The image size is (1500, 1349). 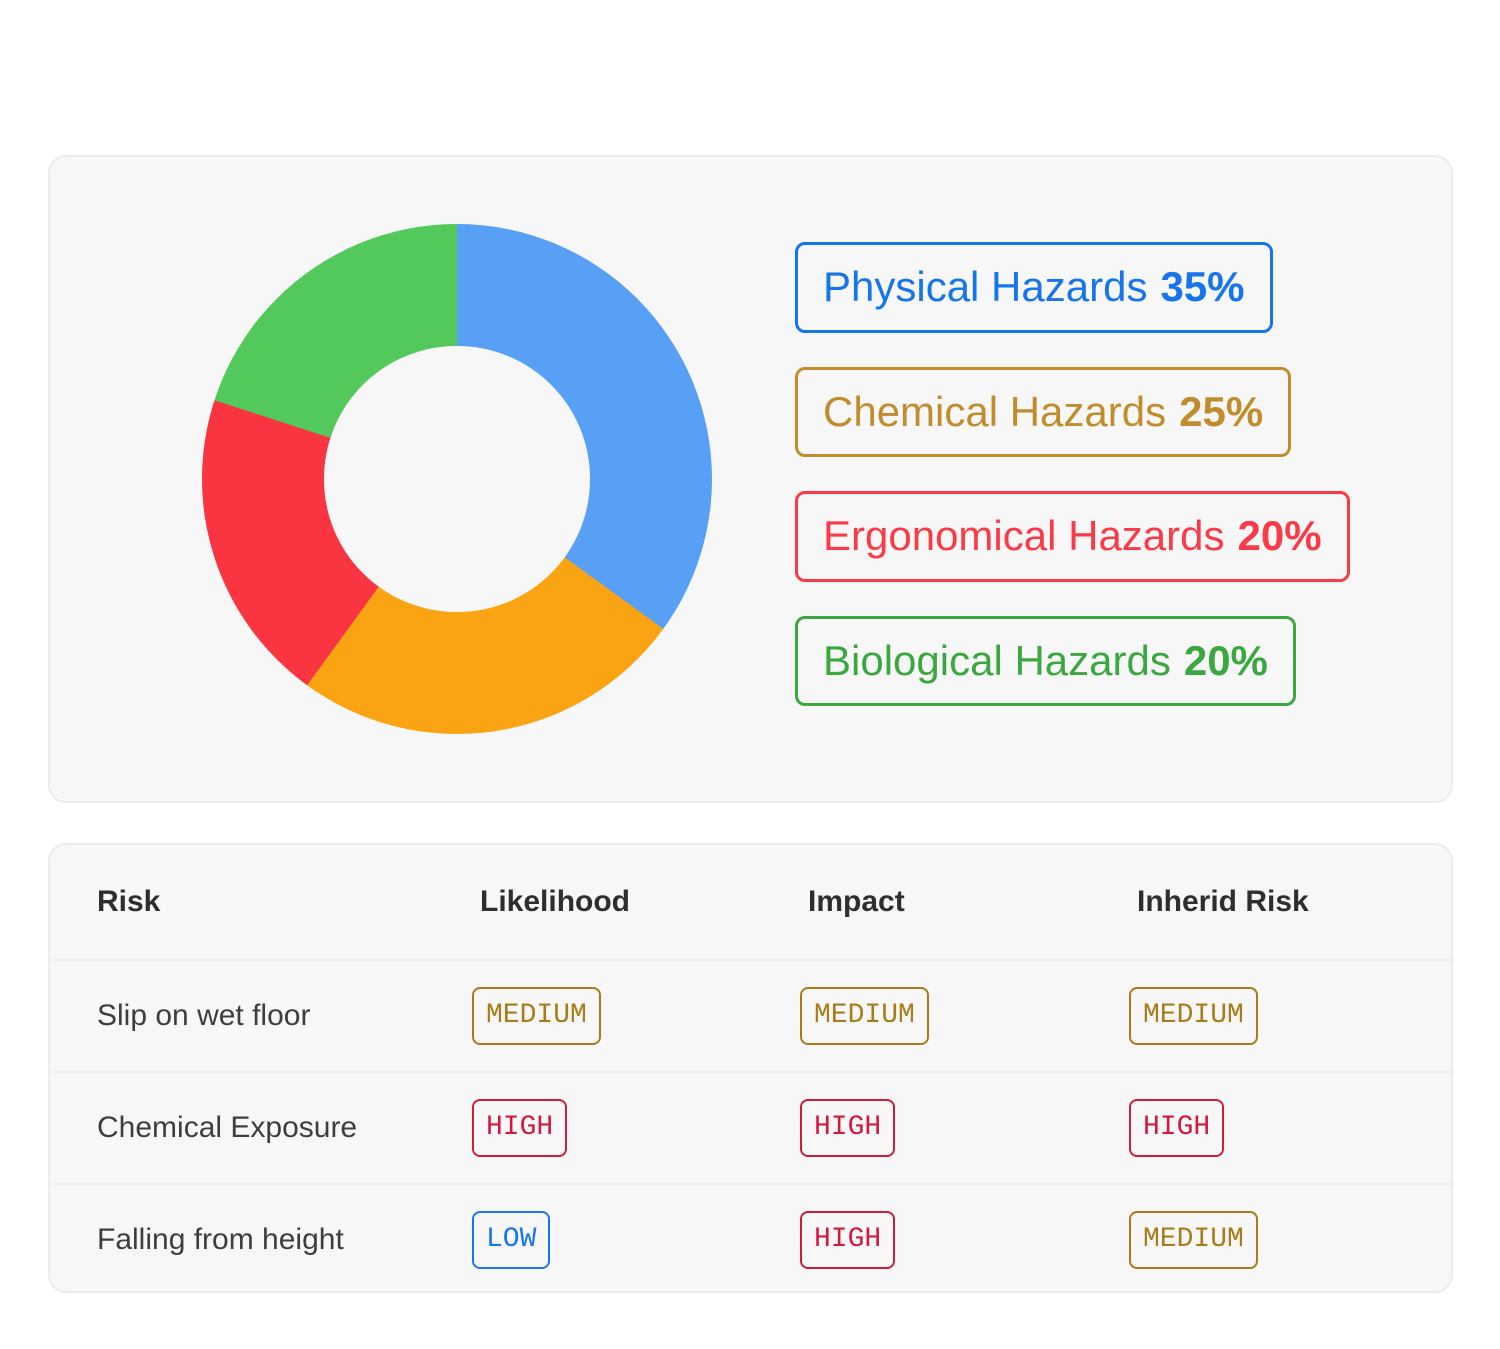 I want to click on legend-item: Biological Hazards 20%, so click(x=1045, y=660).